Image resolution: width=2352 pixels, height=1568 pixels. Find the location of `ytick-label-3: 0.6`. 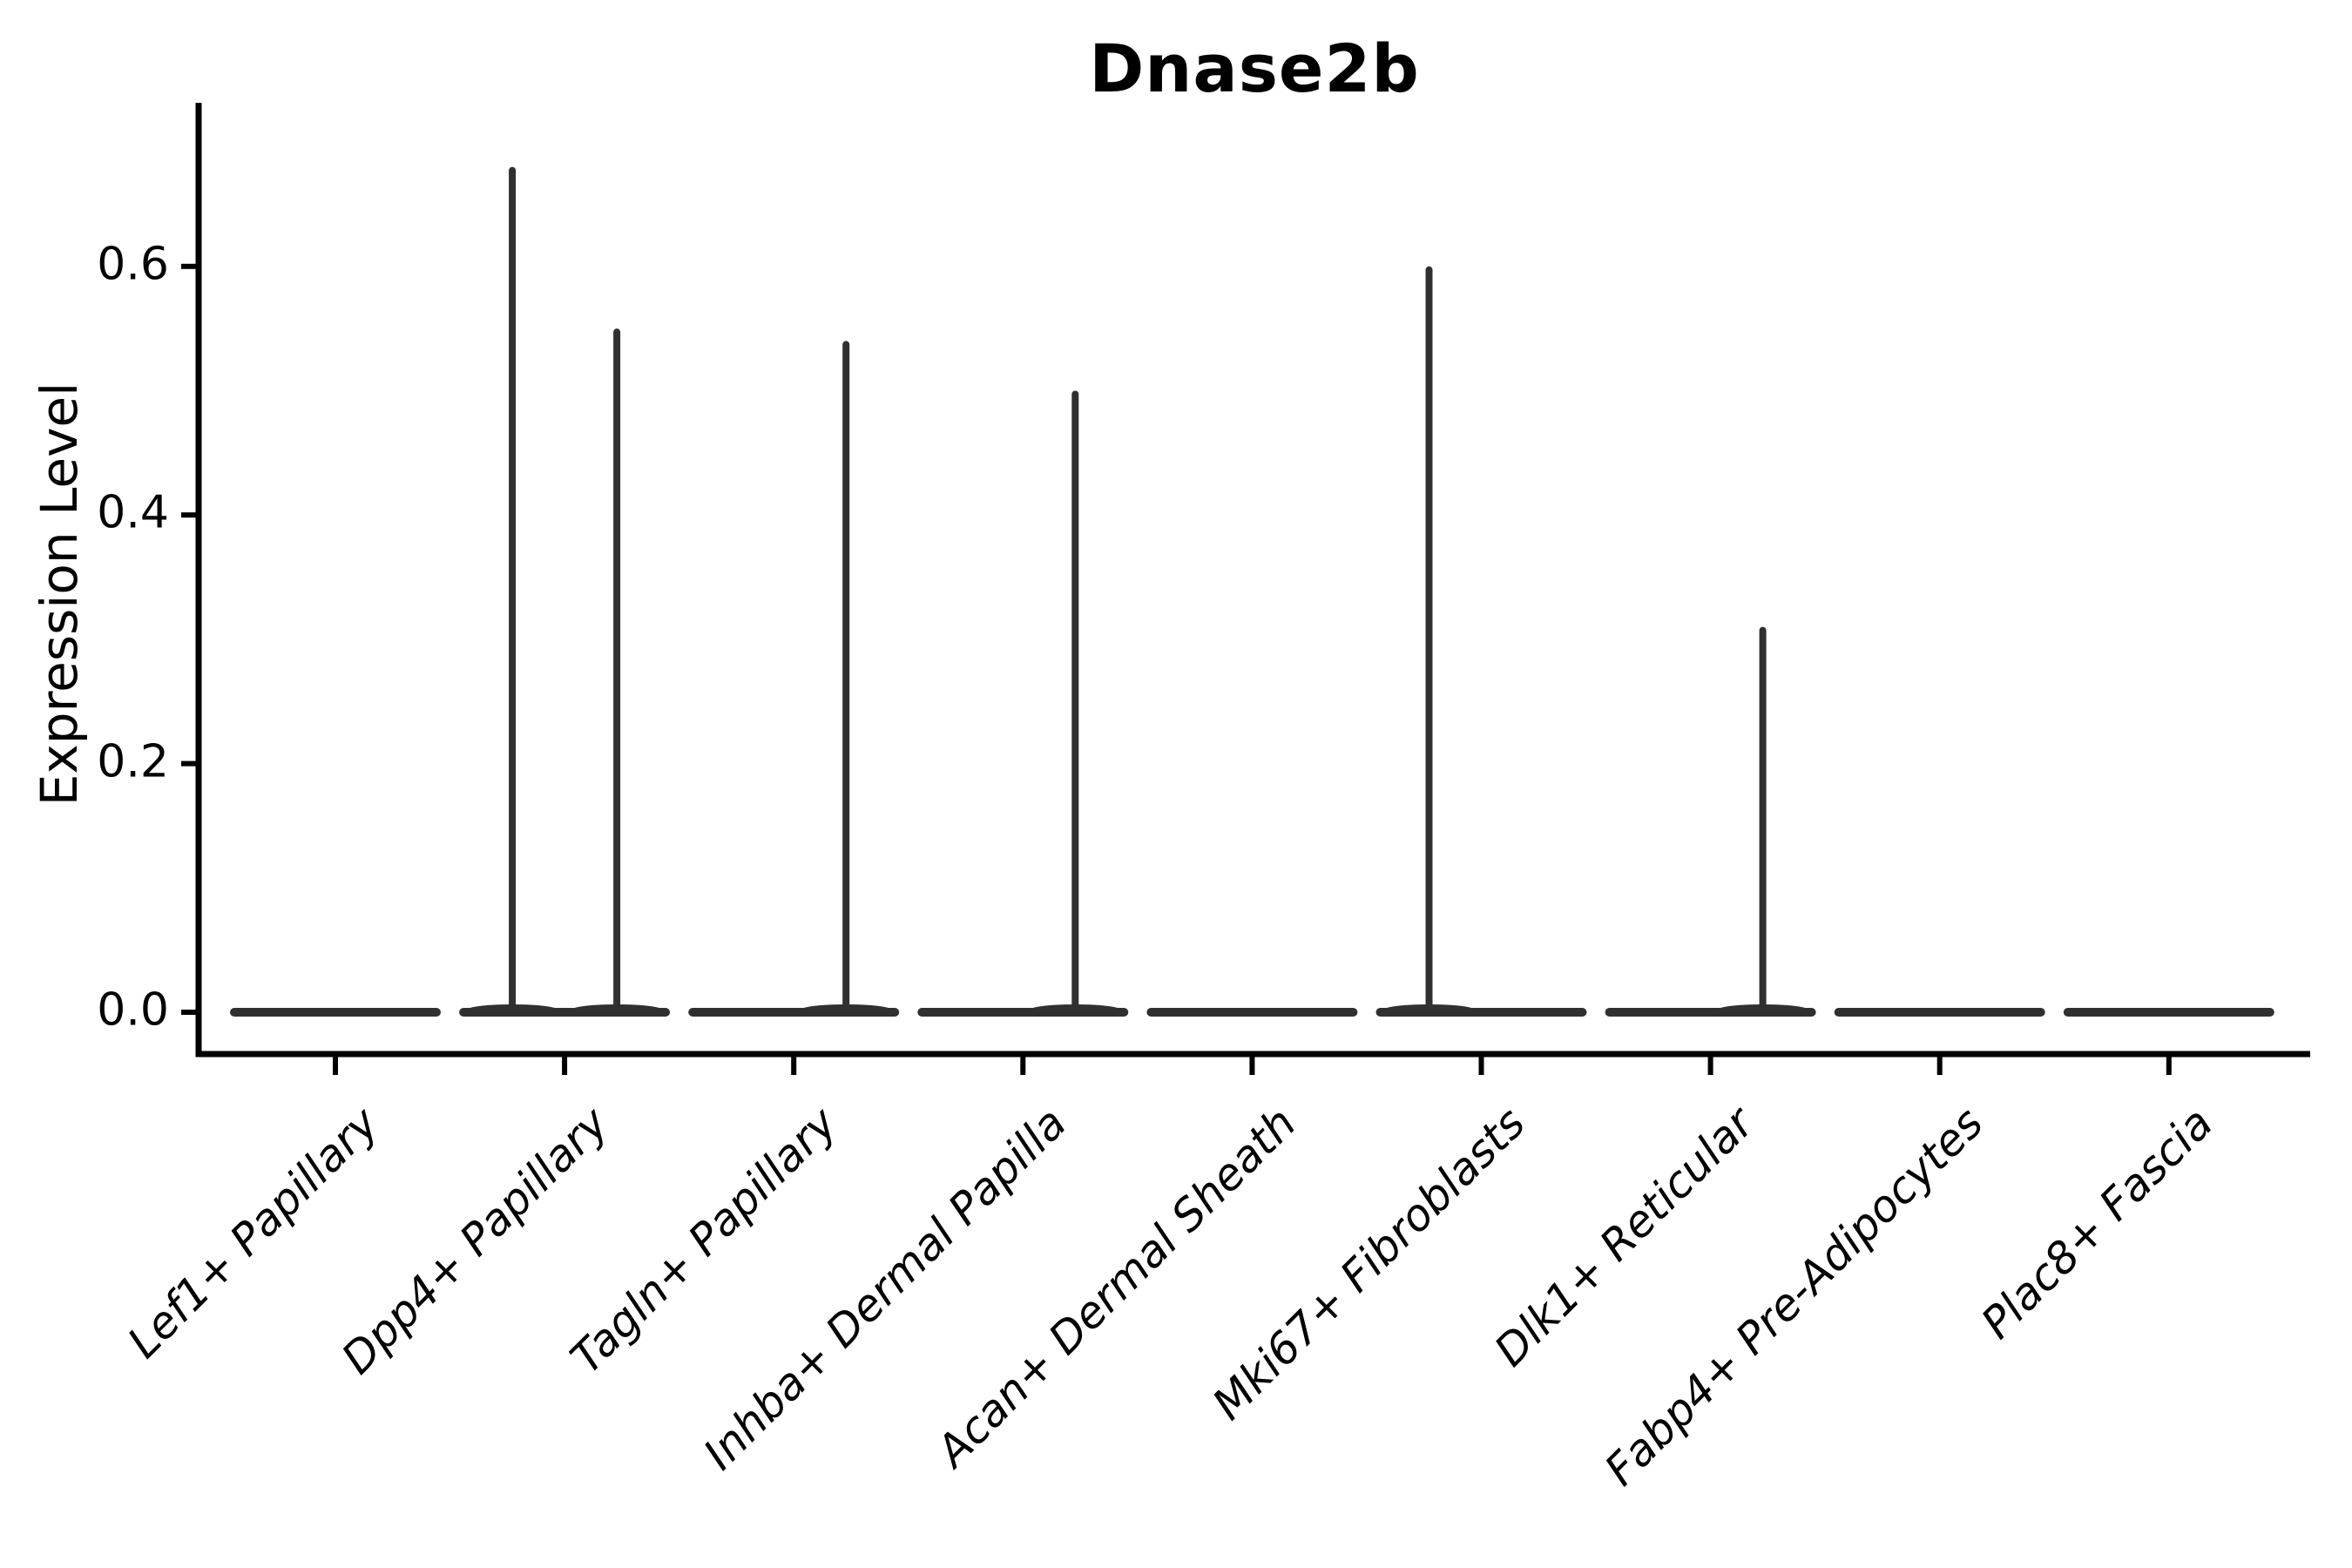

ytick-label-3: 0.6 is located at coordinates (133, 265).